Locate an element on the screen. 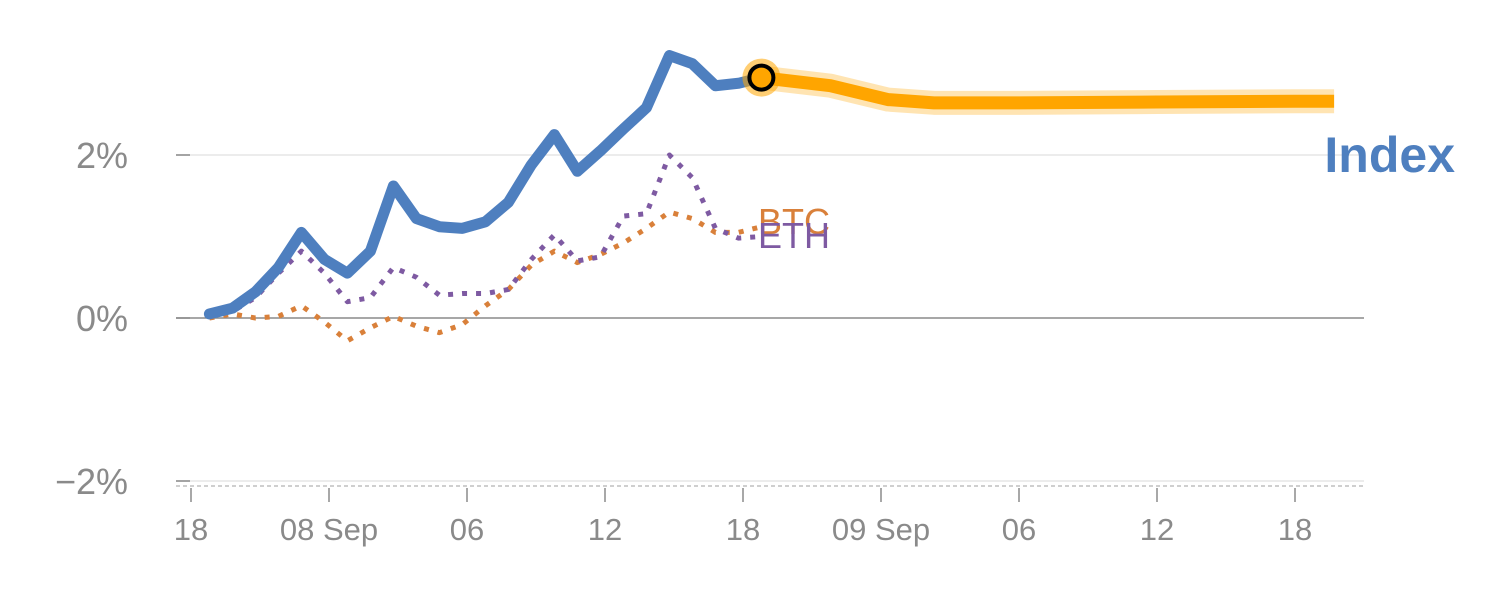  forecast-line is located at coordinates (1047, 90).